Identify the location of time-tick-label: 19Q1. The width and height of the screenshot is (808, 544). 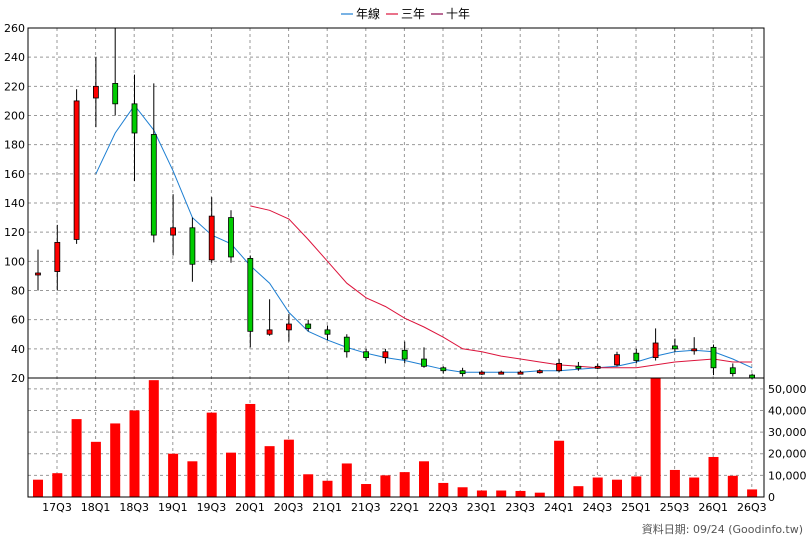
(173, 507).